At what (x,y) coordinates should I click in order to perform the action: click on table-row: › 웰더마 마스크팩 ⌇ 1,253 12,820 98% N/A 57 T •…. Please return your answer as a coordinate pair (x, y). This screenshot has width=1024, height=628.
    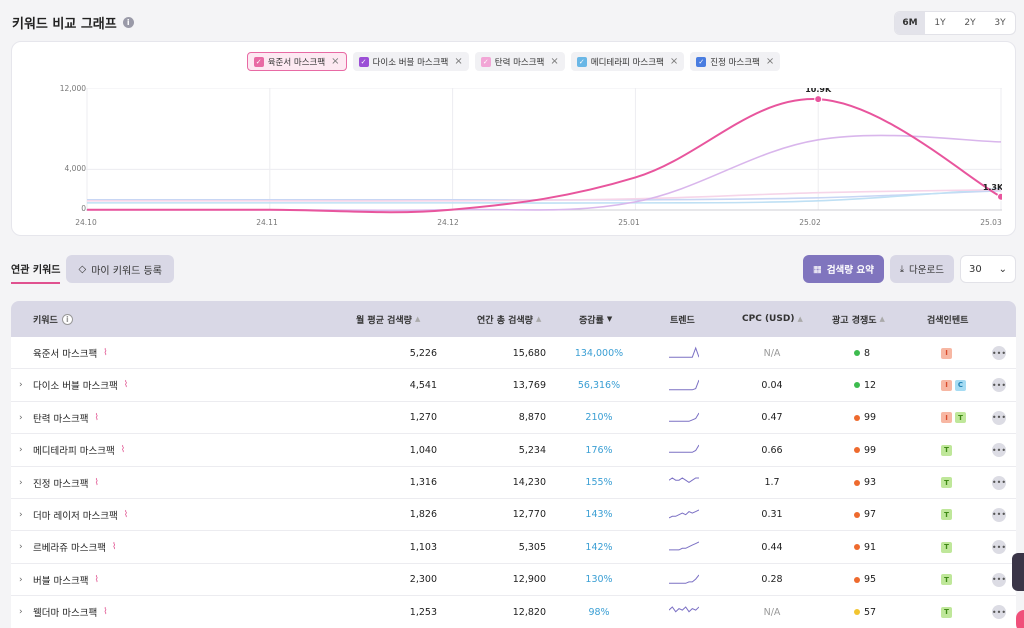
    Looking at the image, I should click on (513, 612).